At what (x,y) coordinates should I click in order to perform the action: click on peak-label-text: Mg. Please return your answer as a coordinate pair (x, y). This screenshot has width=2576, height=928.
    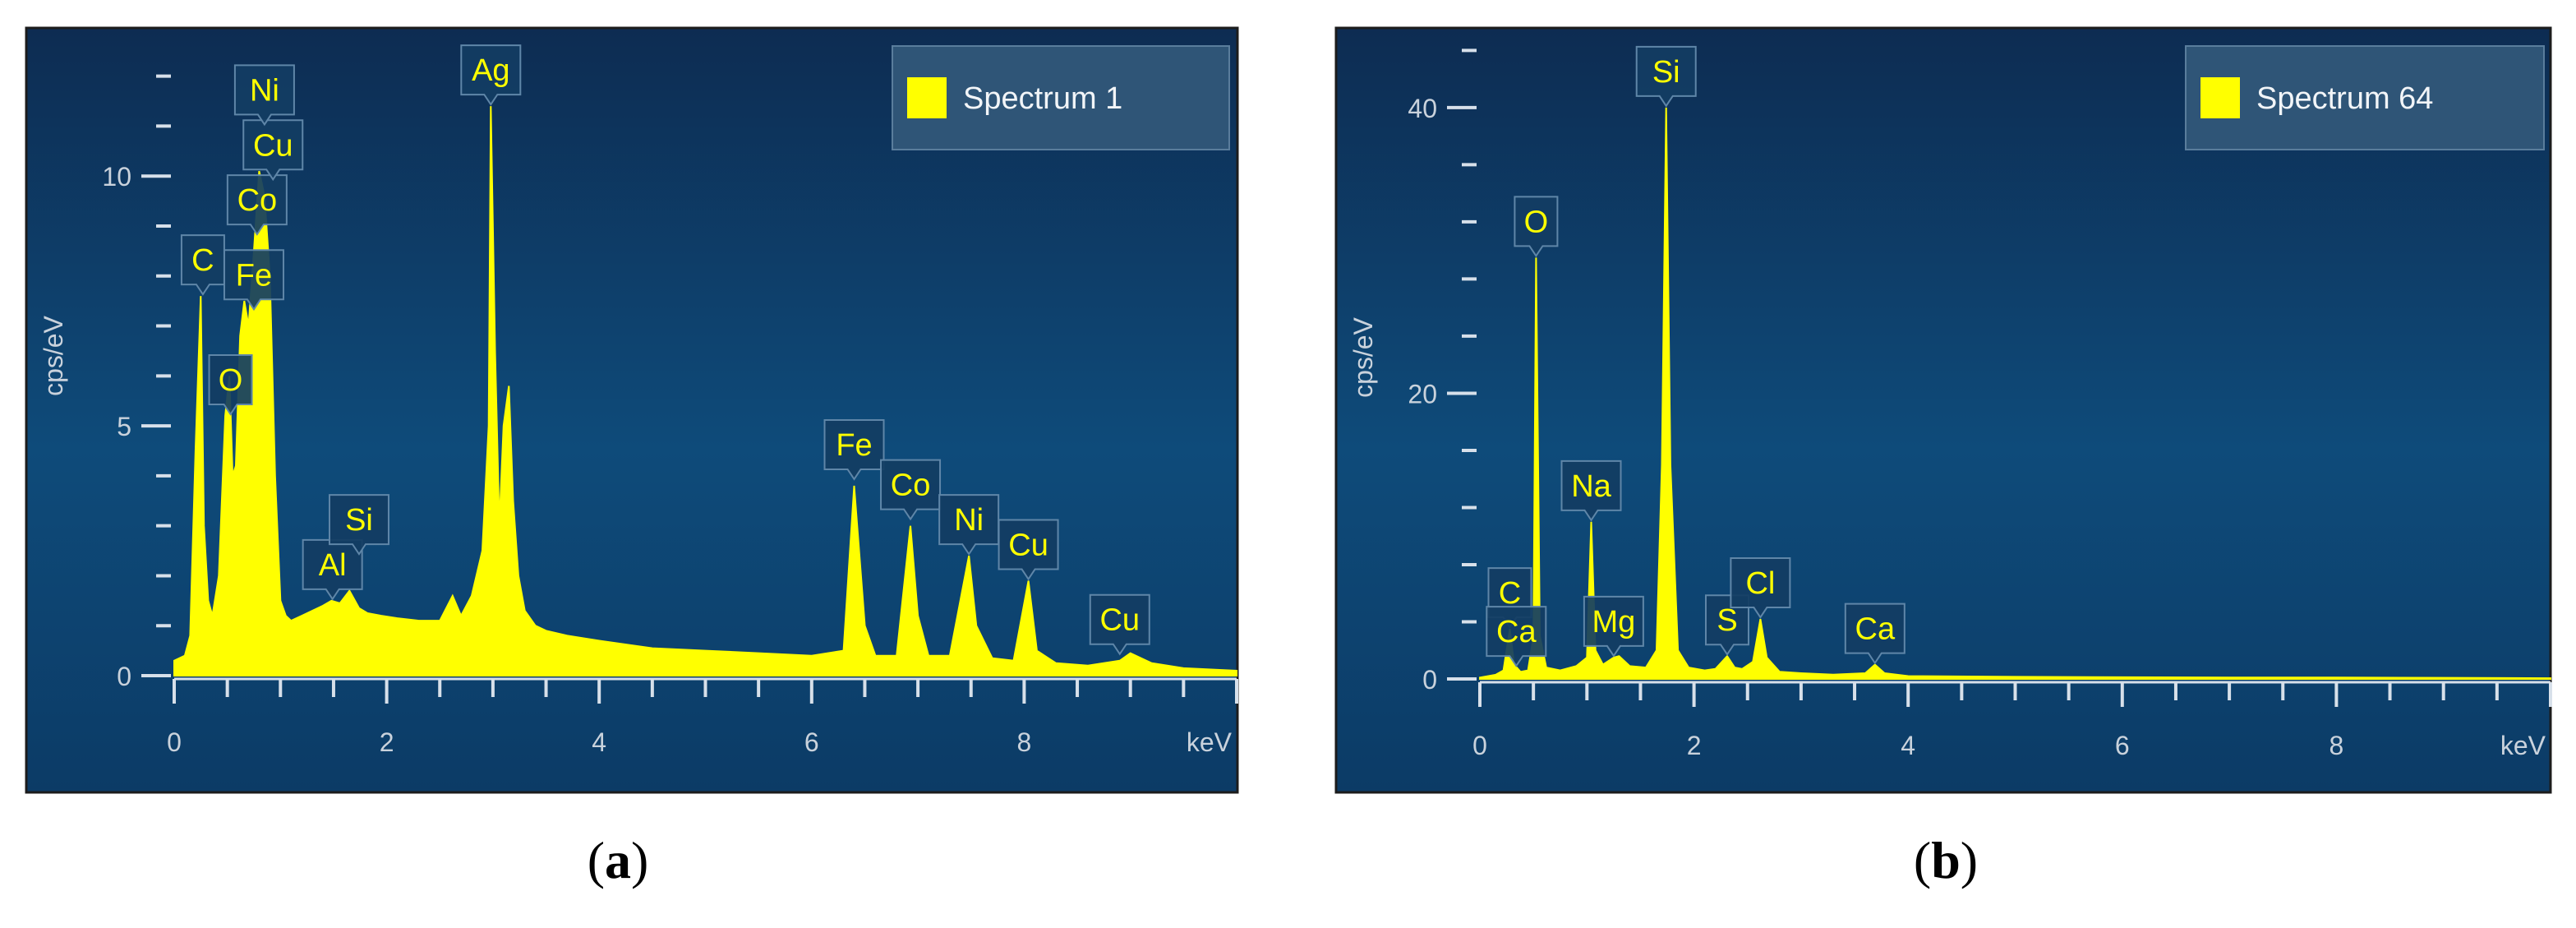
    Looking at the image, I should click on (1613, 622).